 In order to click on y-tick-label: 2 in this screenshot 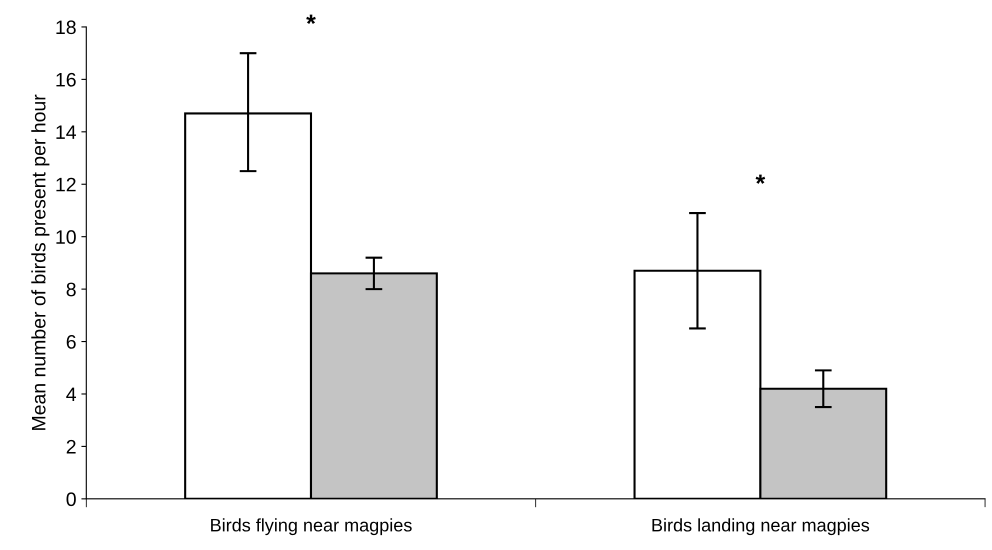, I will do `click(71, 447)`.